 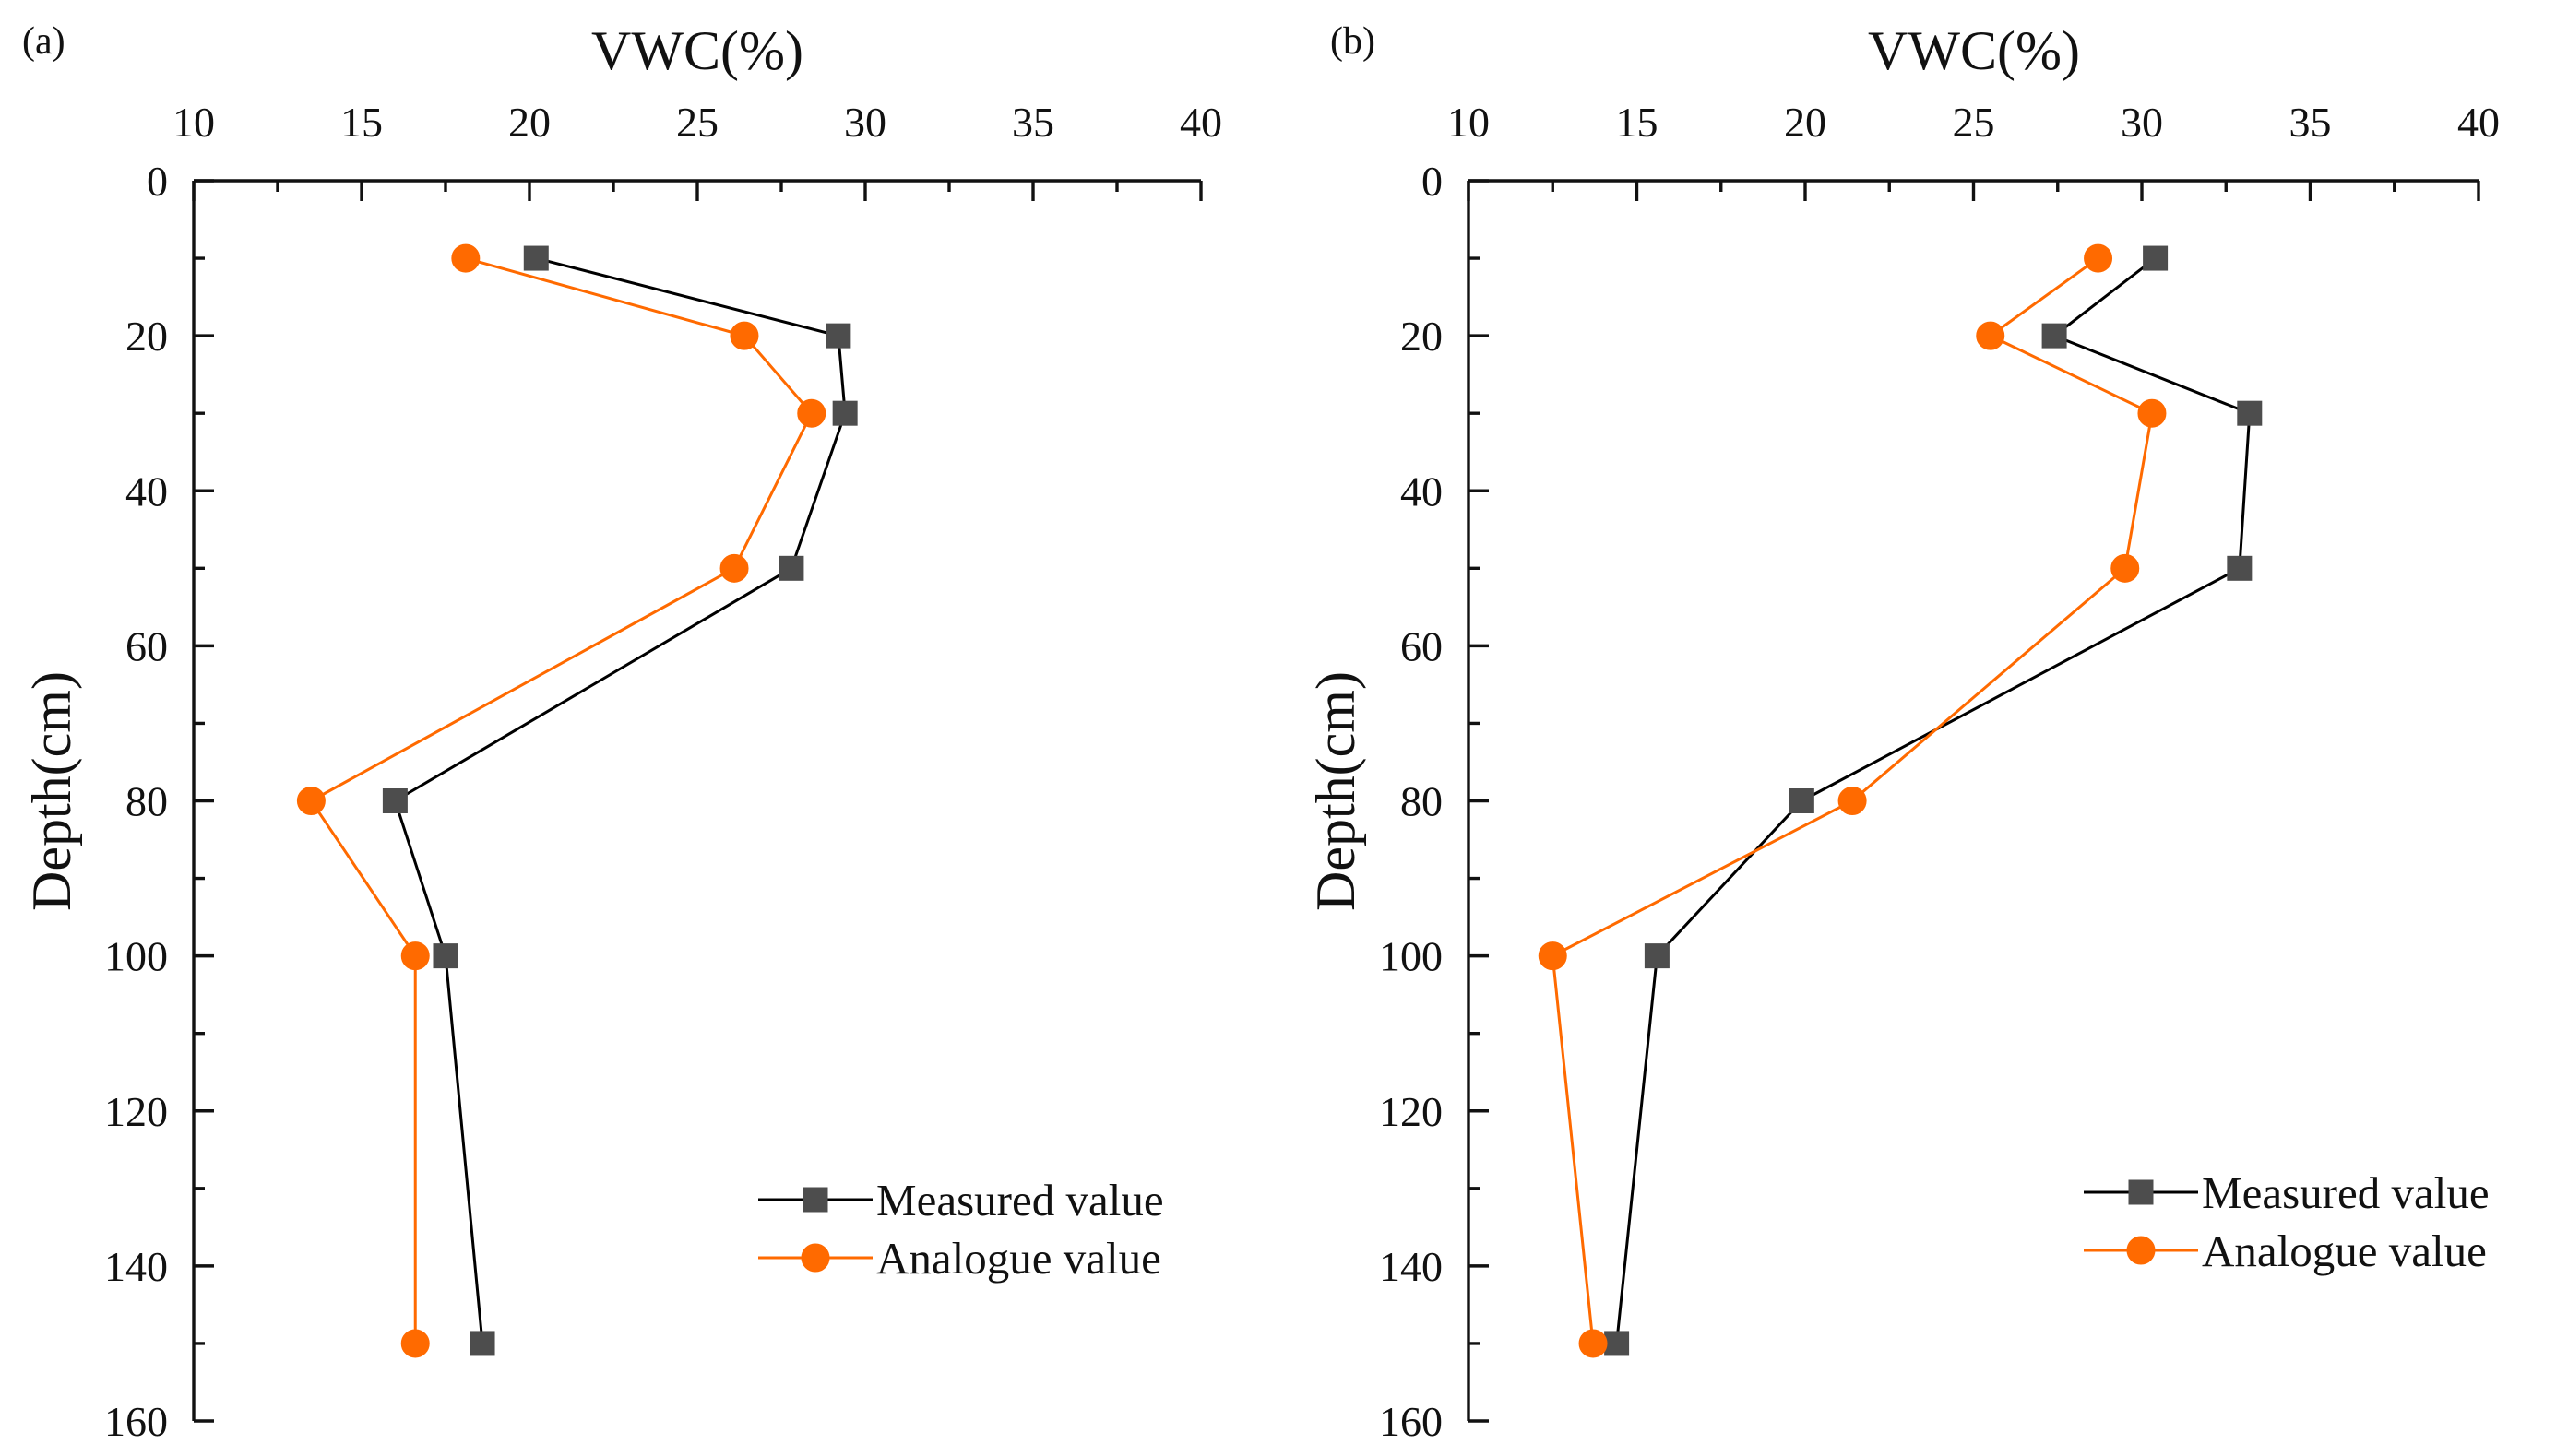 I want to click on y-axis-ticks-b: 0 20 40 60 80 100 120 140 160, so click(x=1434, y=801).